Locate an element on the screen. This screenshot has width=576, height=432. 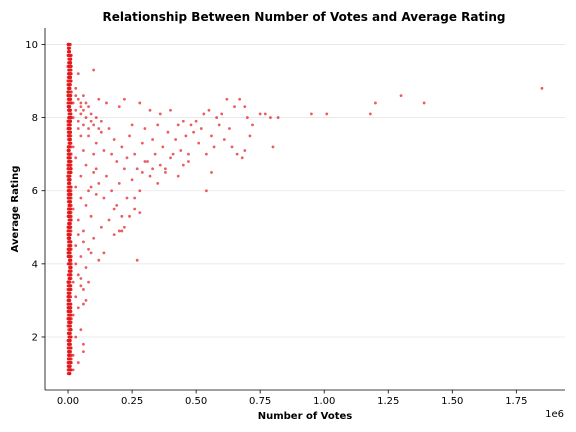
y-tick-label: 10 is located at coordinates (31, 45).